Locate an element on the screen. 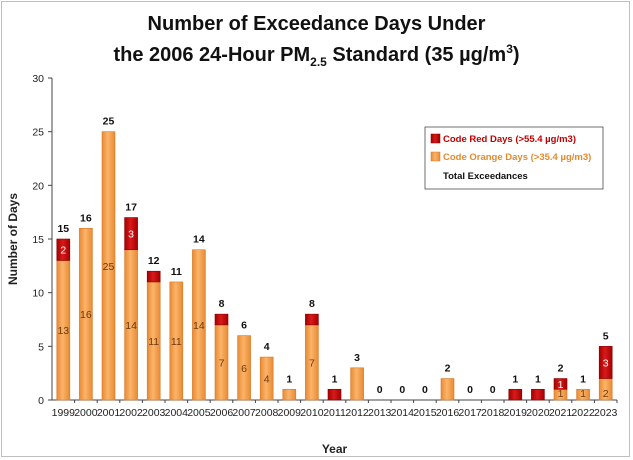  y-tick-label: 15 is located at coordinates (38, 240).